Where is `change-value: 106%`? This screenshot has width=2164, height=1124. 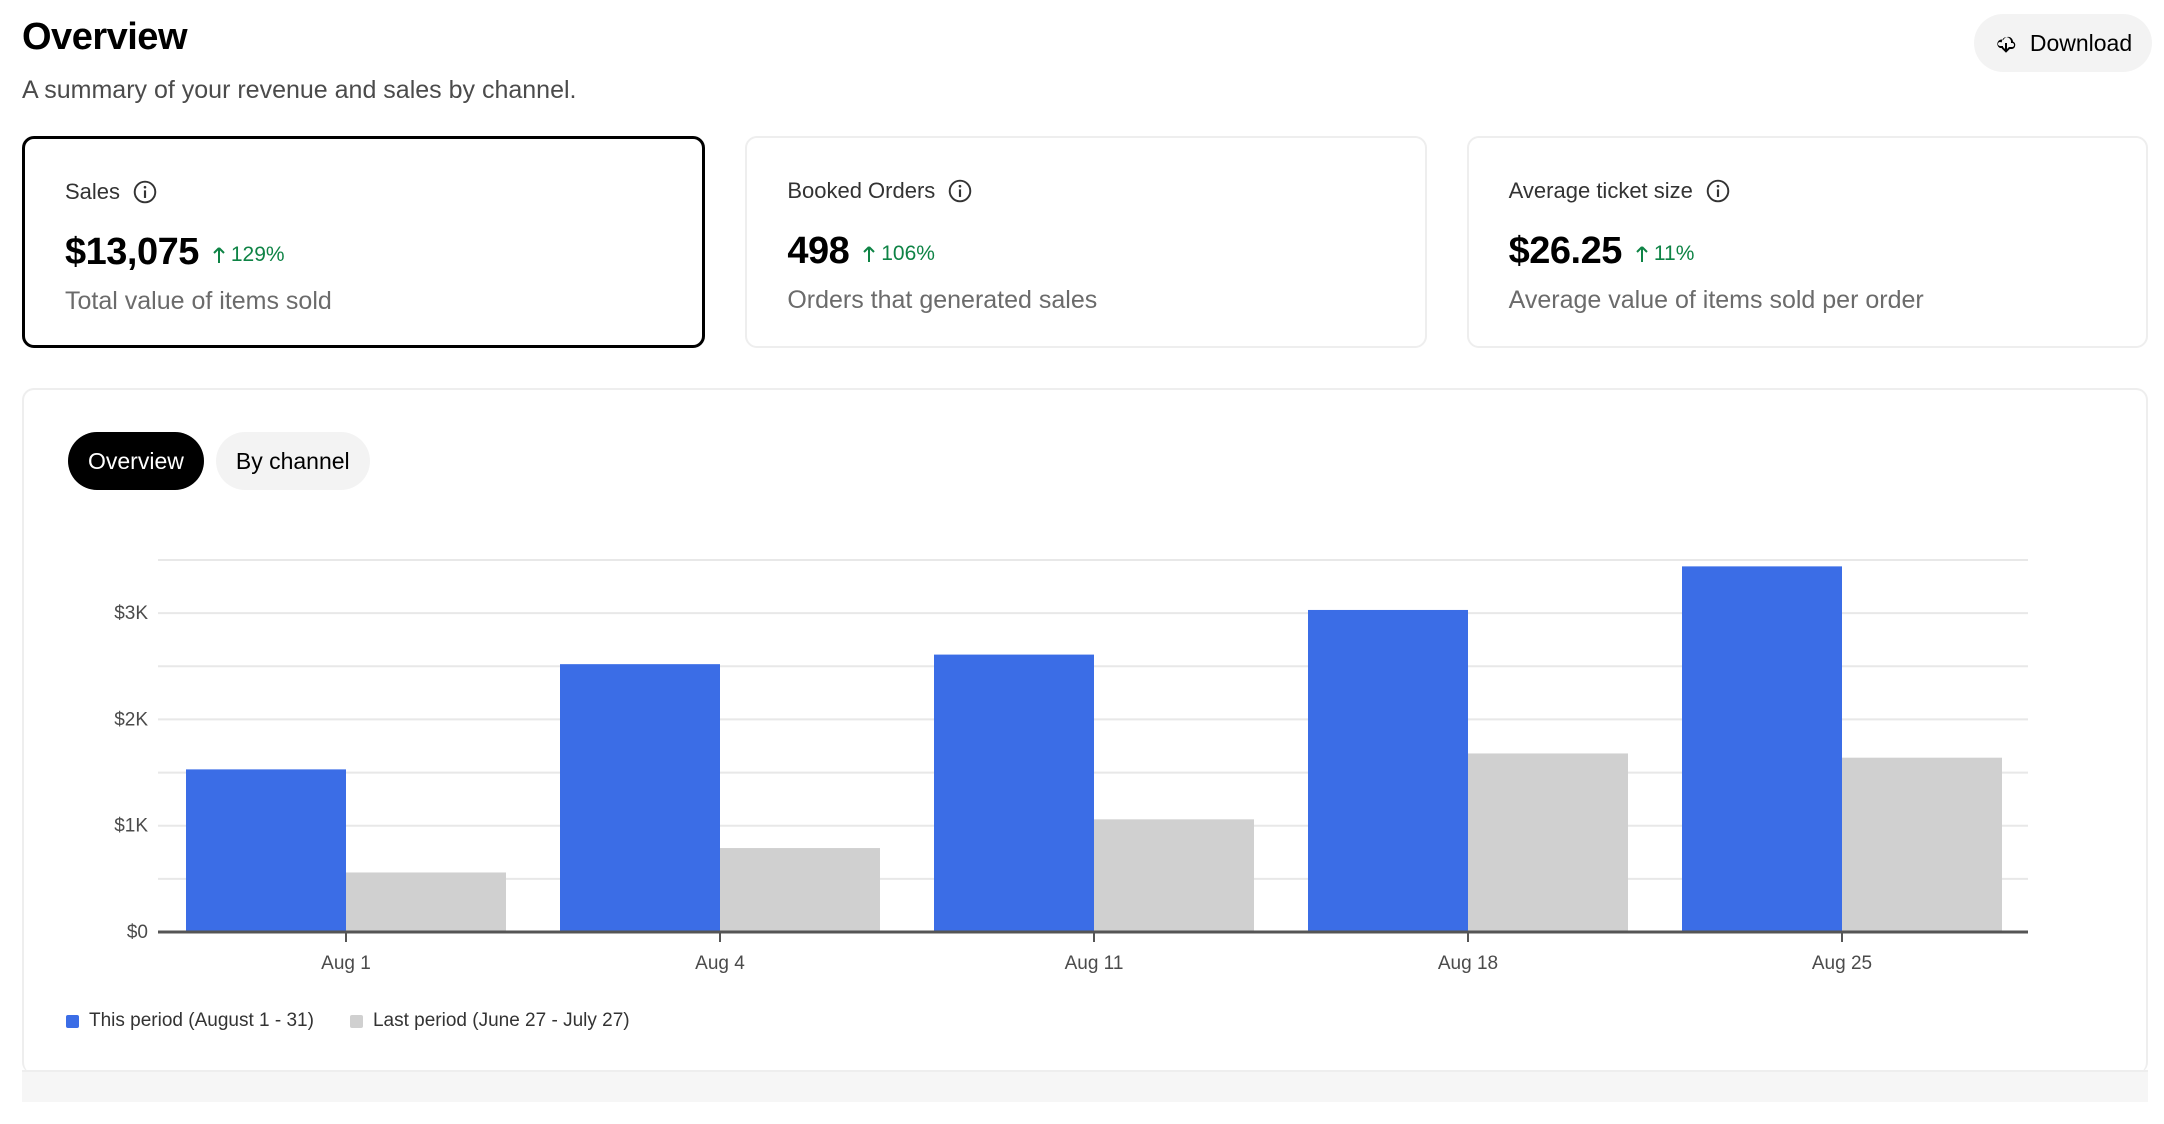 change-value: 106% is located at coordinates (908, 253).